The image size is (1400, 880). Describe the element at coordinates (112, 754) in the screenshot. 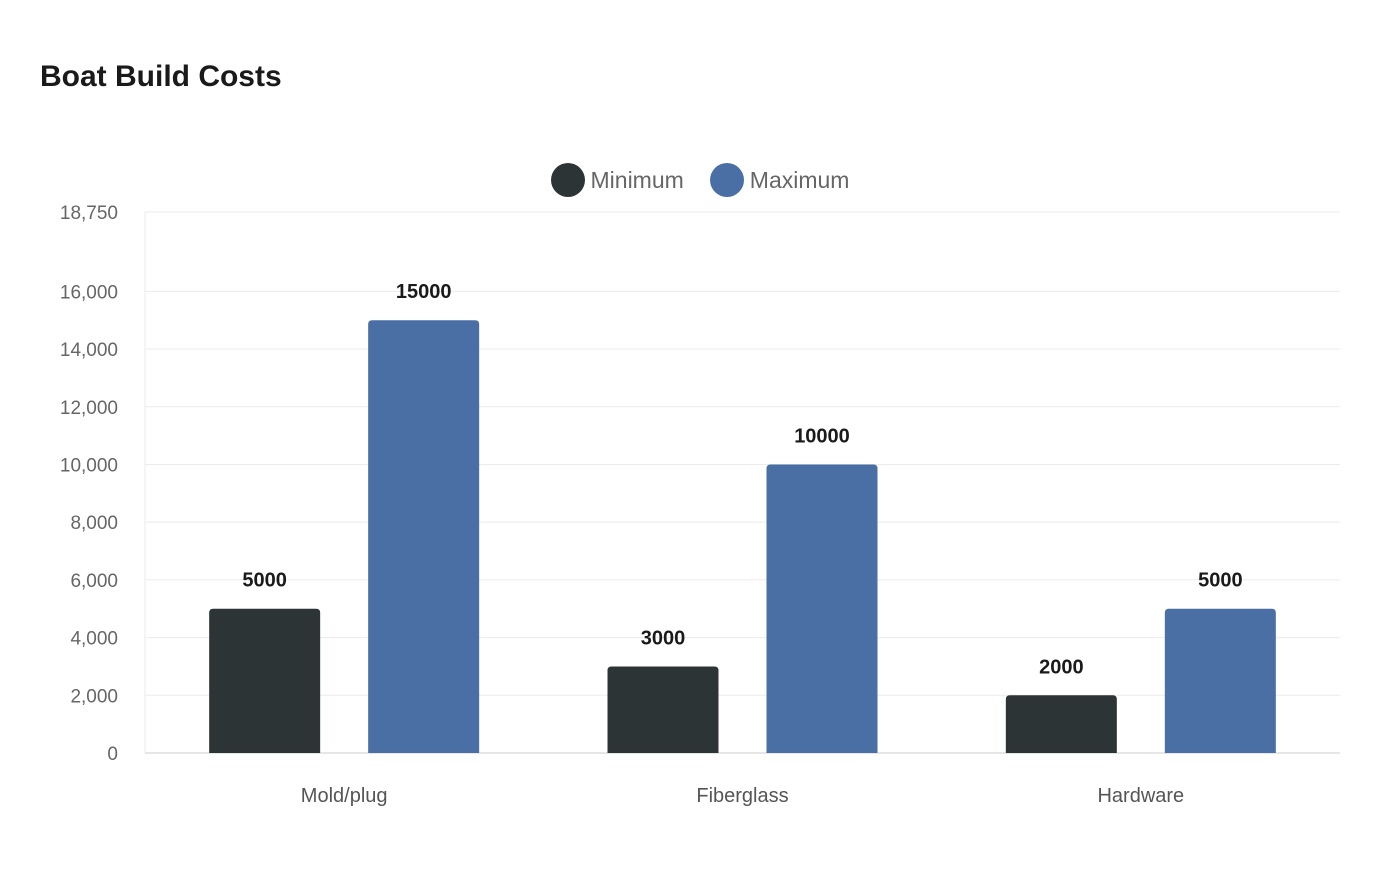

I see `y-tick-label: 0` at that location.